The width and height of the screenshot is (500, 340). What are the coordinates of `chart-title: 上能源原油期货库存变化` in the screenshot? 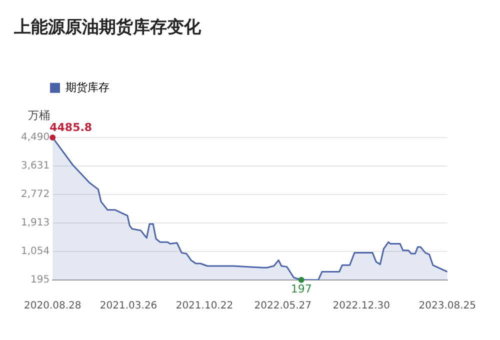 It's located at (107, 28).